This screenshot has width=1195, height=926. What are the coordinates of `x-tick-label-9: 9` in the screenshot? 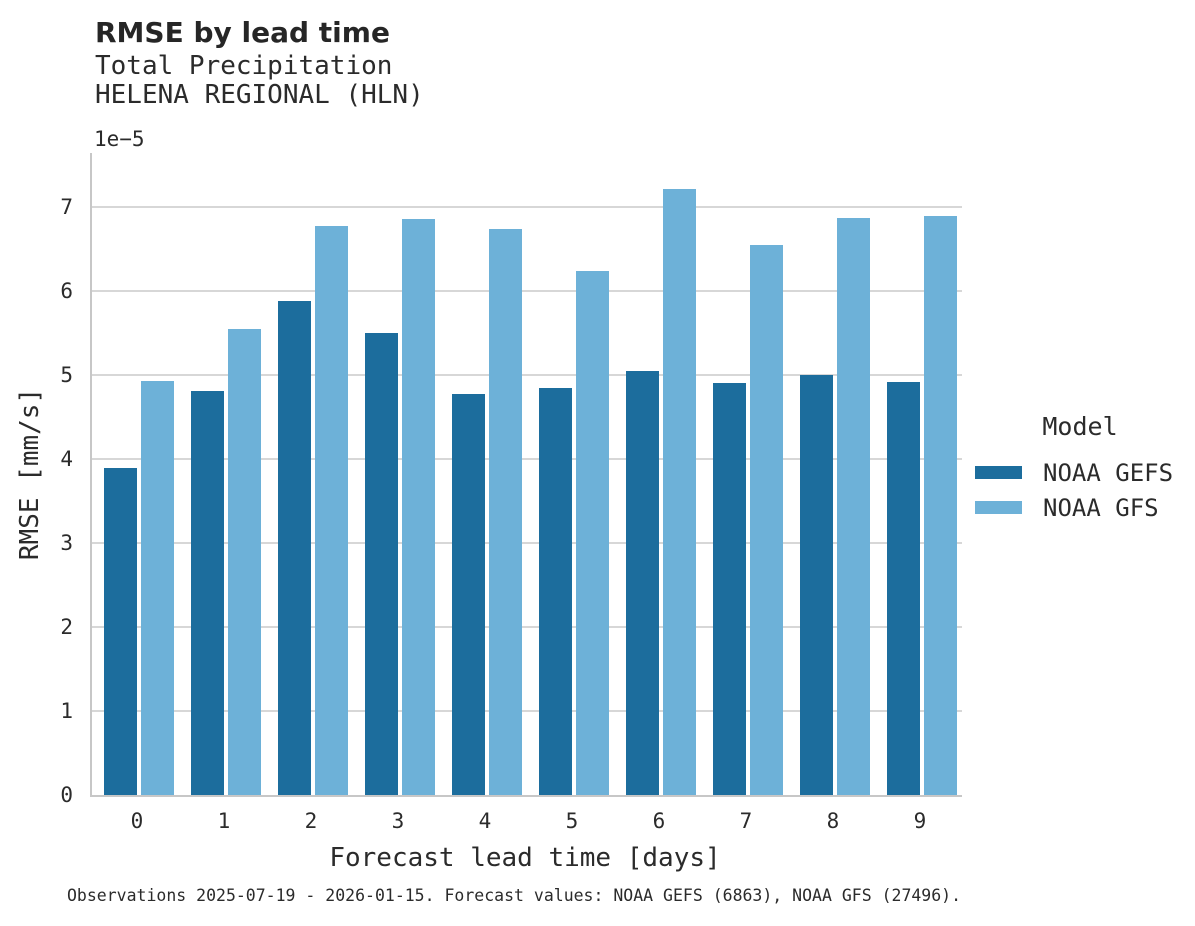 It's located at (920, 821).